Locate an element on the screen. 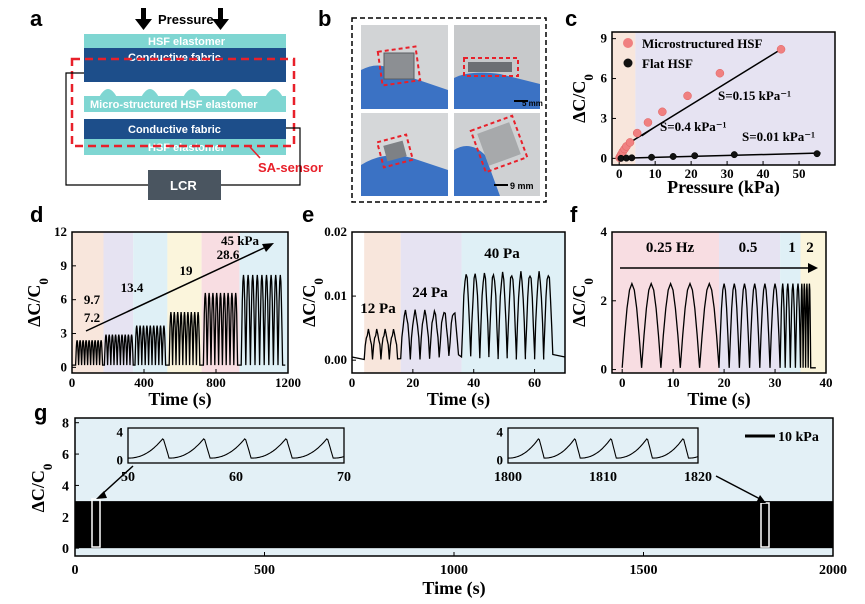 This screenshot has height=604, width=865. bottom-layer-label: HSF elastomer is located at coordinates (187, 148).